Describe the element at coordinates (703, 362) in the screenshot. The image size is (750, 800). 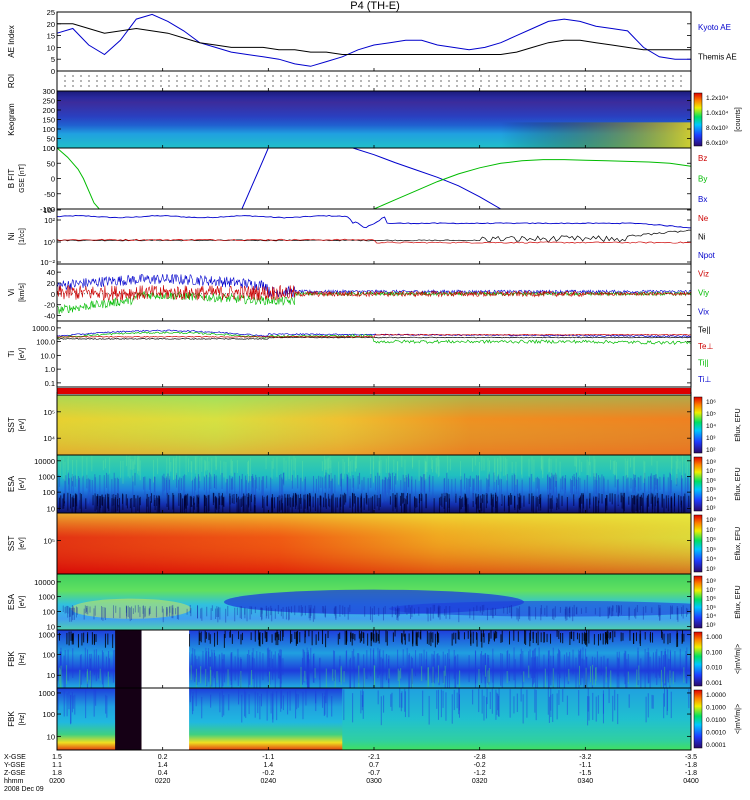
I see `ti-legend-2: Ti||` at that location.